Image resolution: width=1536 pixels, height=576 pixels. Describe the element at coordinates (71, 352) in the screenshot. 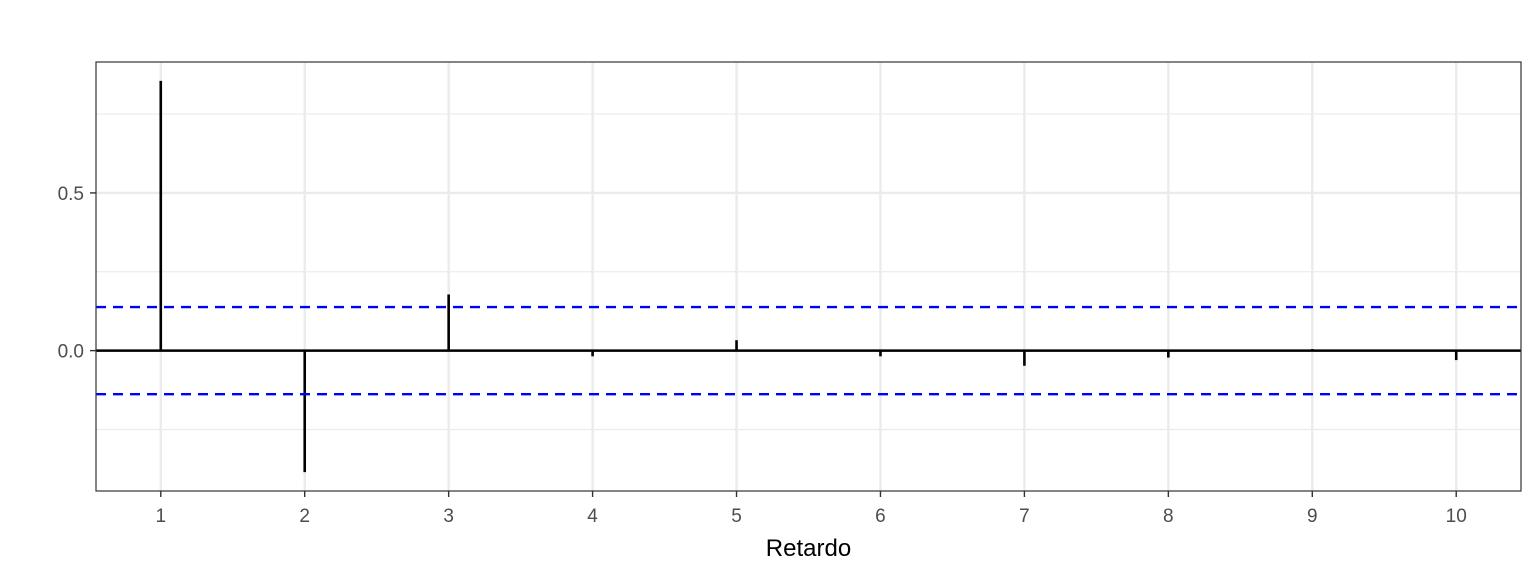

I see `y-tick-label-0: 0.0` at that location.